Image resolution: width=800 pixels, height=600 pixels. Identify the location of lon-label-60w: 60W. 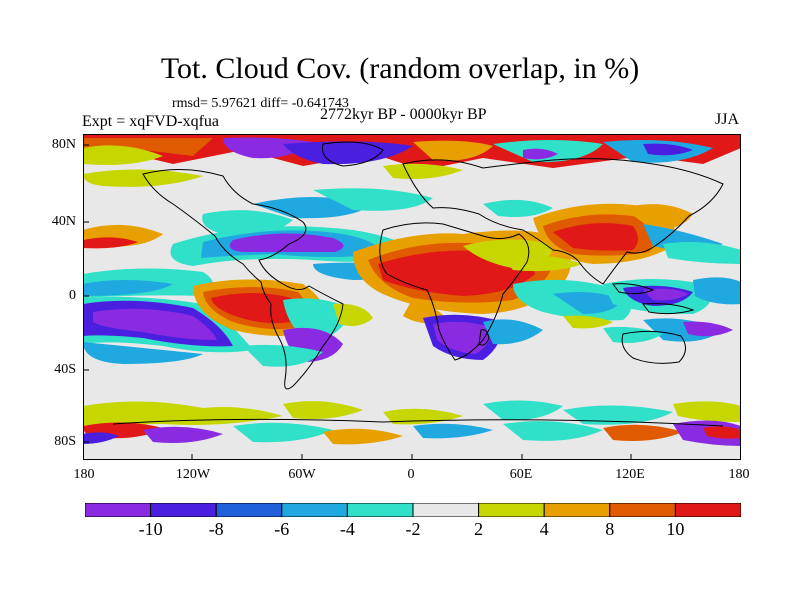
(302, 474).